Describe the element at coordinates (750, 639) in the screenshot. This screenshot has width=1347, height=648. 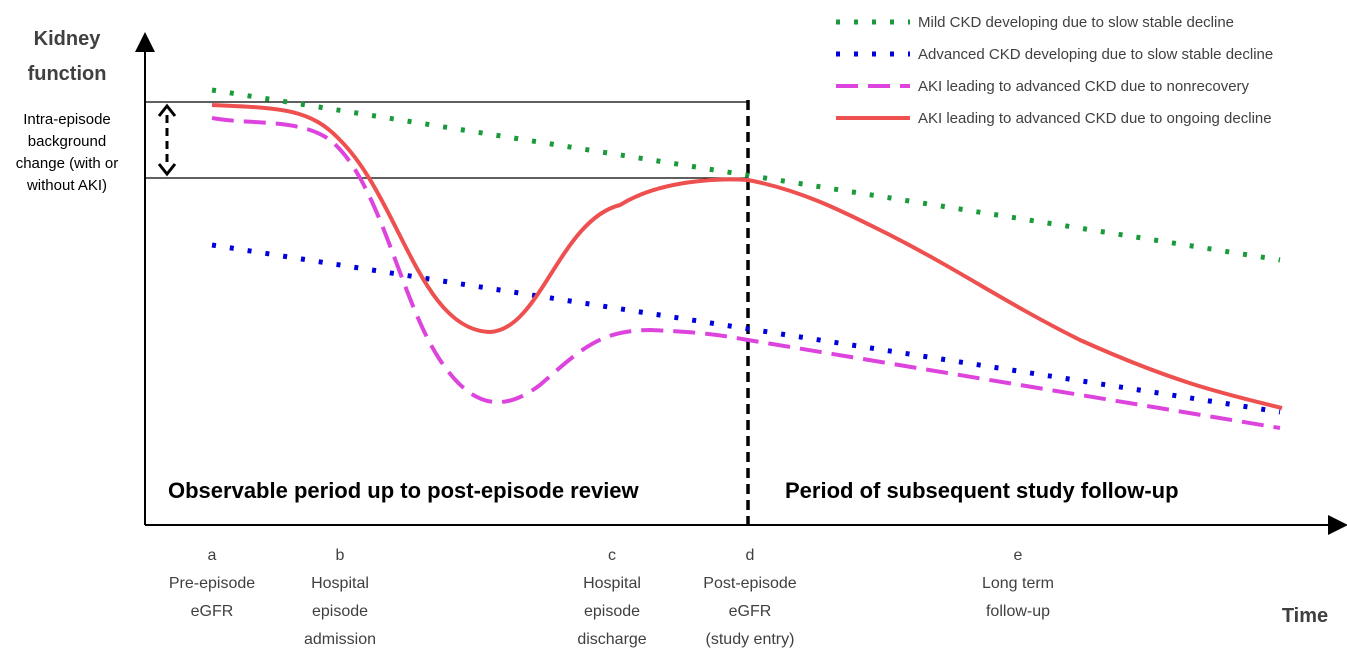
I see `timepoint-label: (study entry)` at that location.